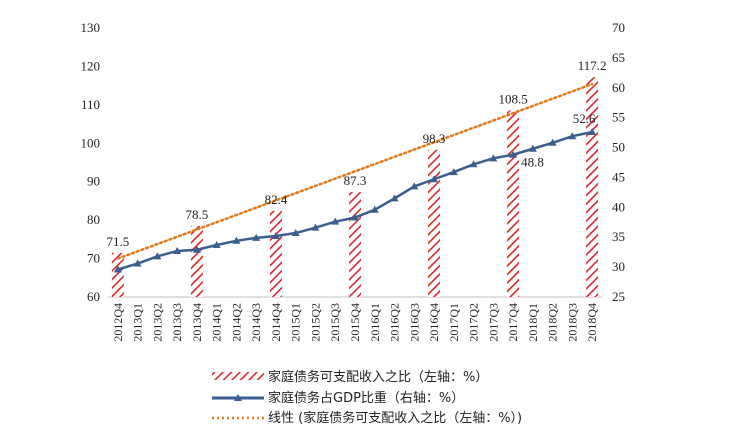 This screenshot has height=445, width=750. I want to click on x-tick-label: 2017Q4, so click(513, 322).